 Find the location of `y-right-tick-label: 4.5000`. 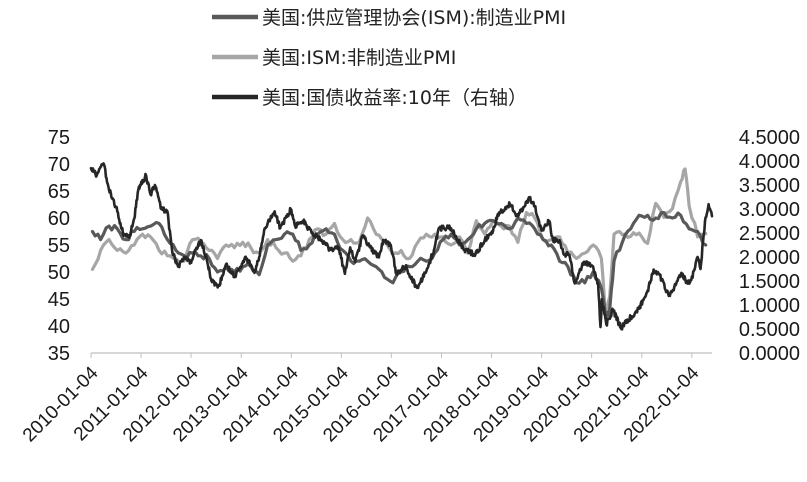

y-right-tick-label: 4.5000 is located at coordinates (769, 138).